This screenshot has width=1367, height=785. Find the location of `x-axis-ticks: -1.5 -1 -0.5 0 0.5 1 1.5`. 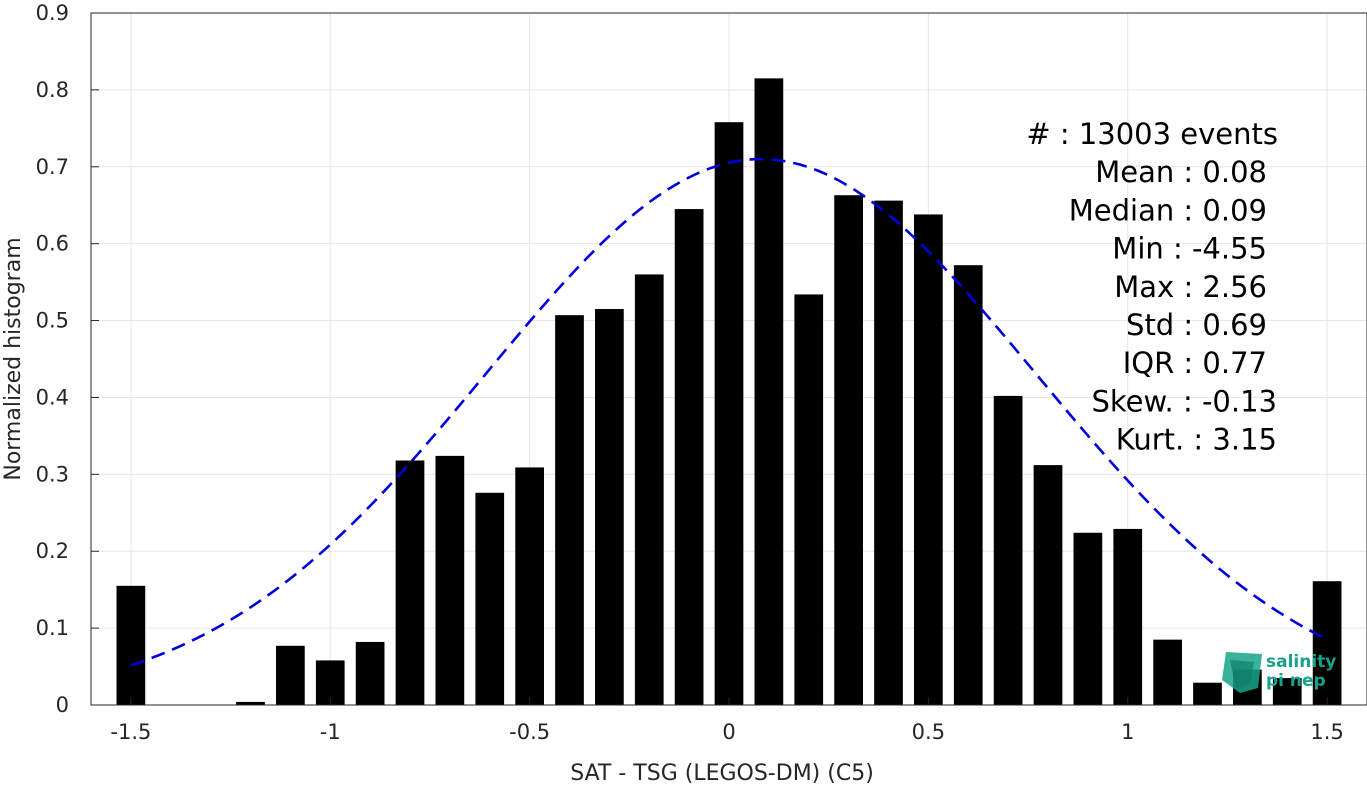

x-axis-ticks: -1.5 -1 -0.5 0 0.5 1 1.5 is located at coordinates (727, 720).